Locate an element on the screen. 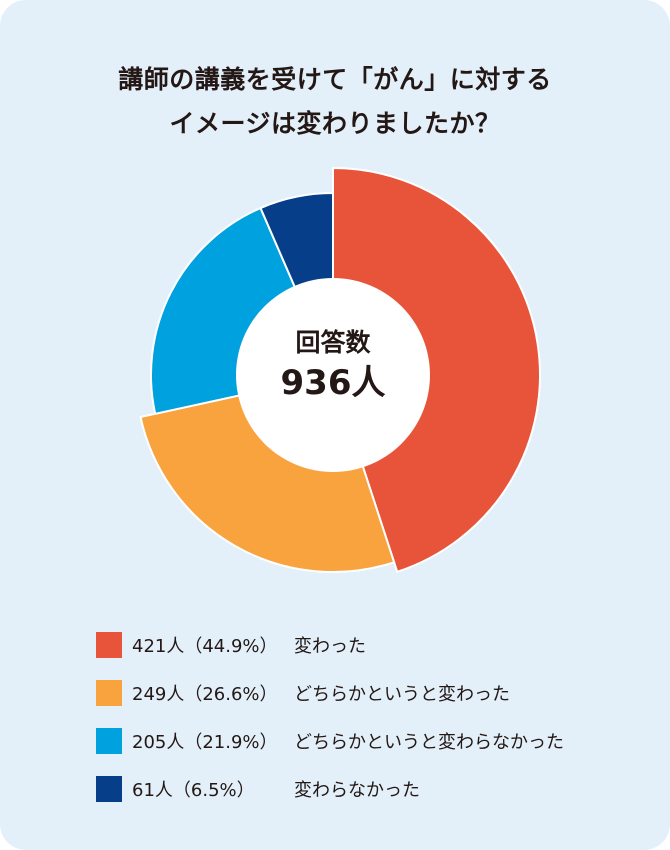 Image resolution: width=670 pixels, height=850 pixels. title-line-1: 講師の講義を受けて「がん」に対する is located at coordinates (335, 79).